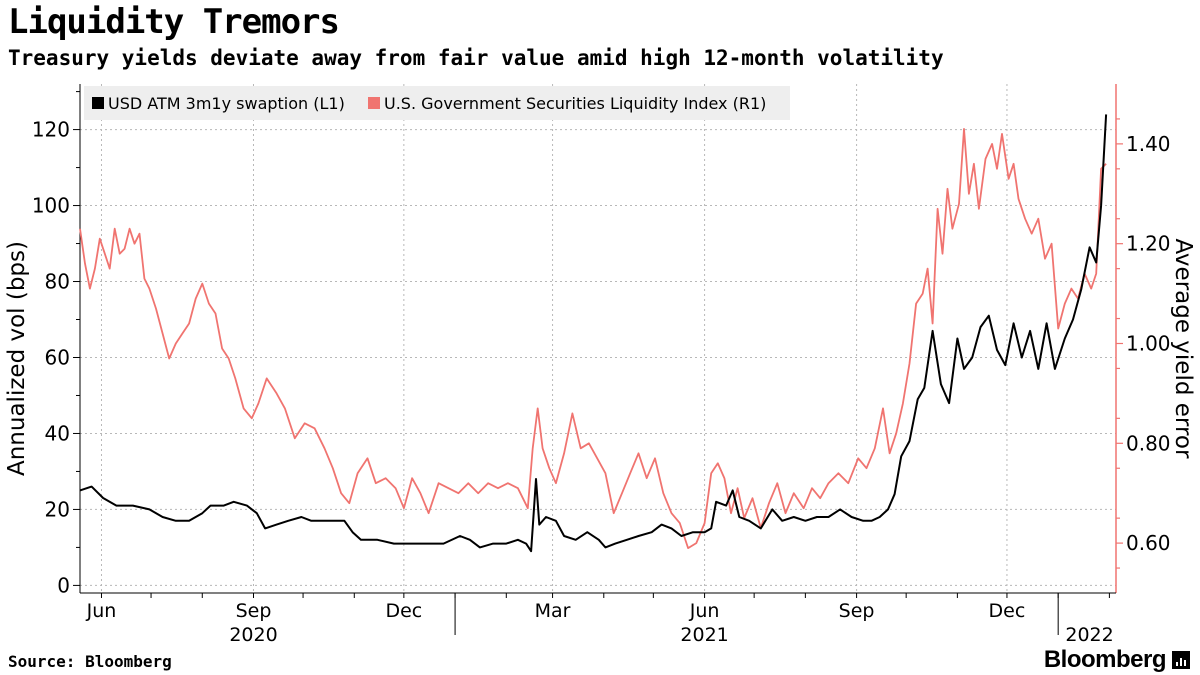 Image resolution: width=1200 pixels, height=675 pixels. Describe the element at coordinates (57, 433) in the screenshot. I see `left-tick-label: 40` at that location.